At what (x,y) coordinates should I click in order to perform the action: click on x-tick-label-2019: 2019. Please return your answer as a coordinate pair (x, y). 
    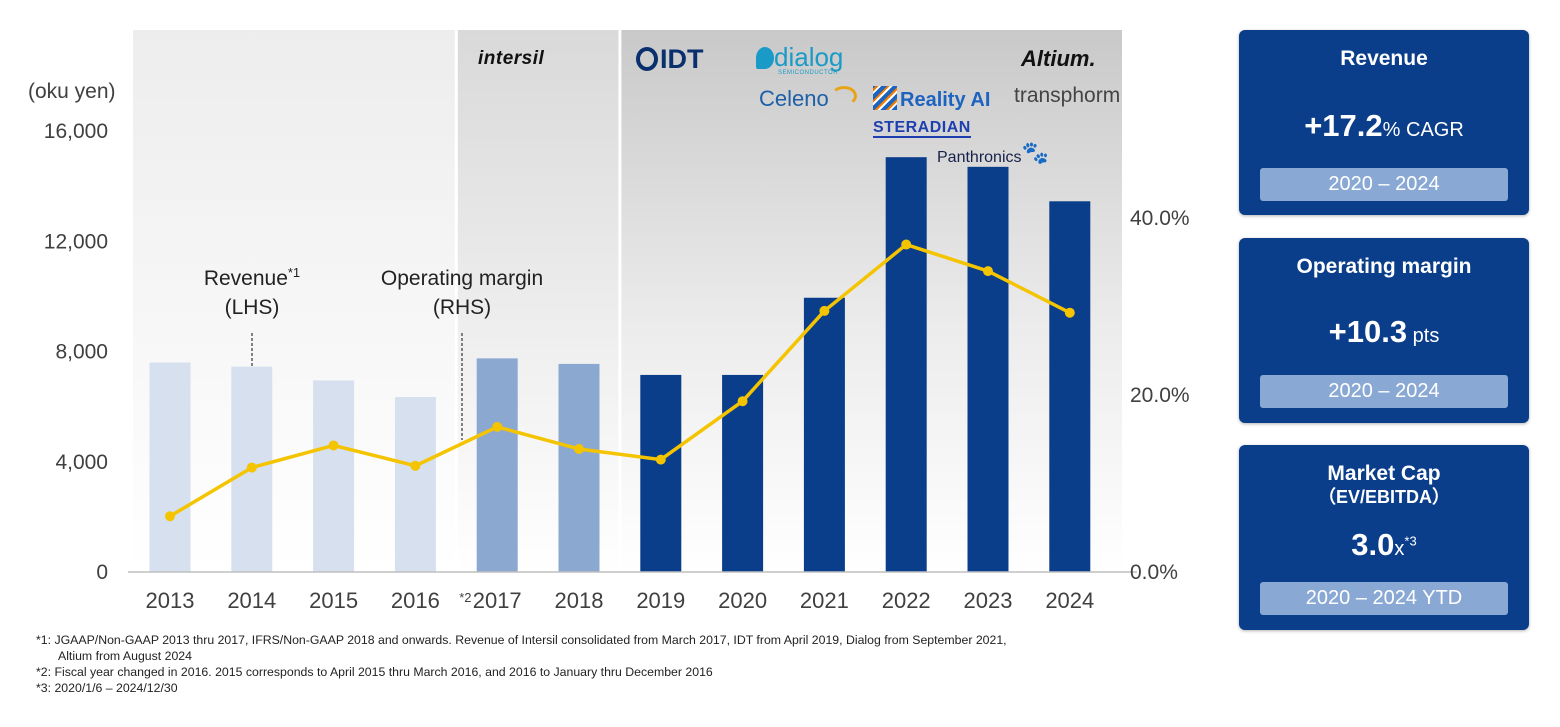
    Looking at the image, I should click on (660, 600).